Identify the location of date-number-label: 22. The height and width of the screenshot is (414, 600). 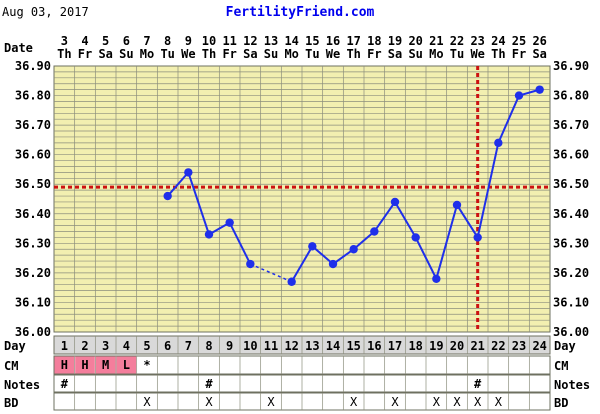
(457, 41).